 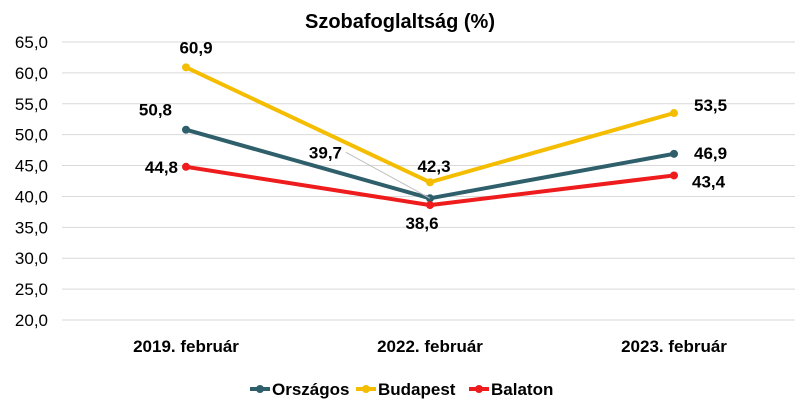 I want to click on label-leader-lines, so click(x=388, y=175).